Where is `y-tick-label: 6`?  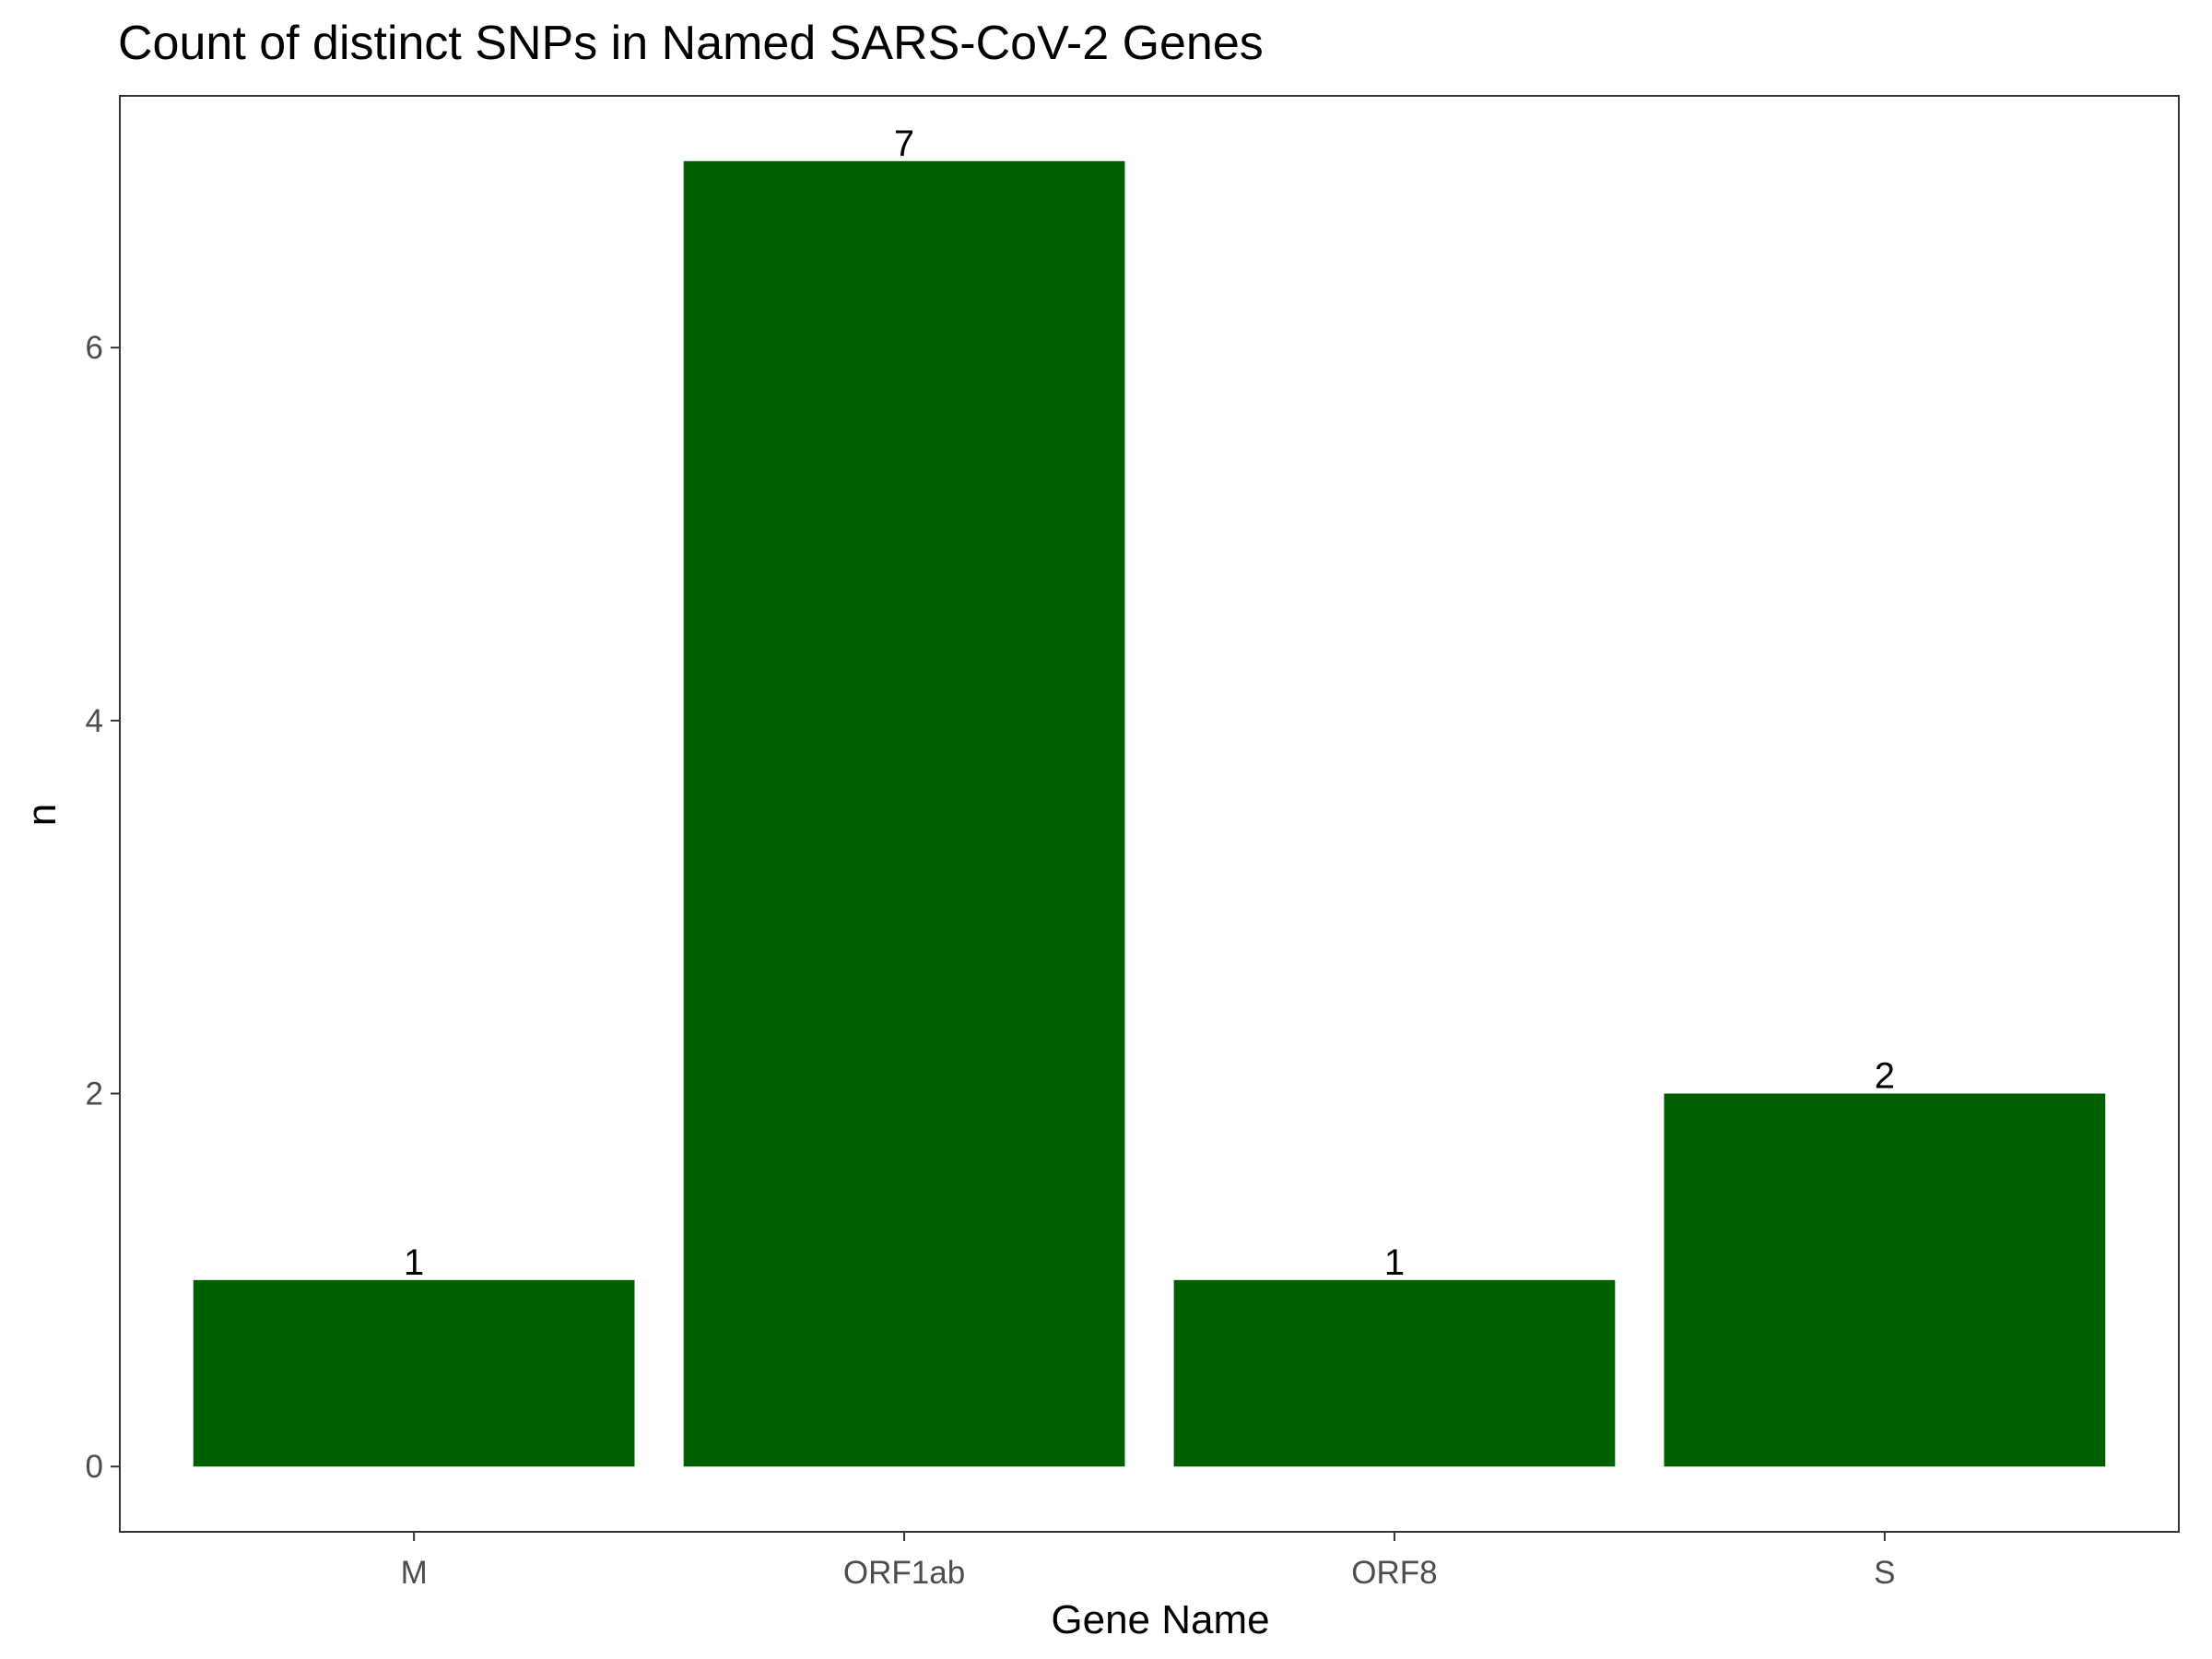 y-tick-label: 6 is located at coordinates (94, 348).